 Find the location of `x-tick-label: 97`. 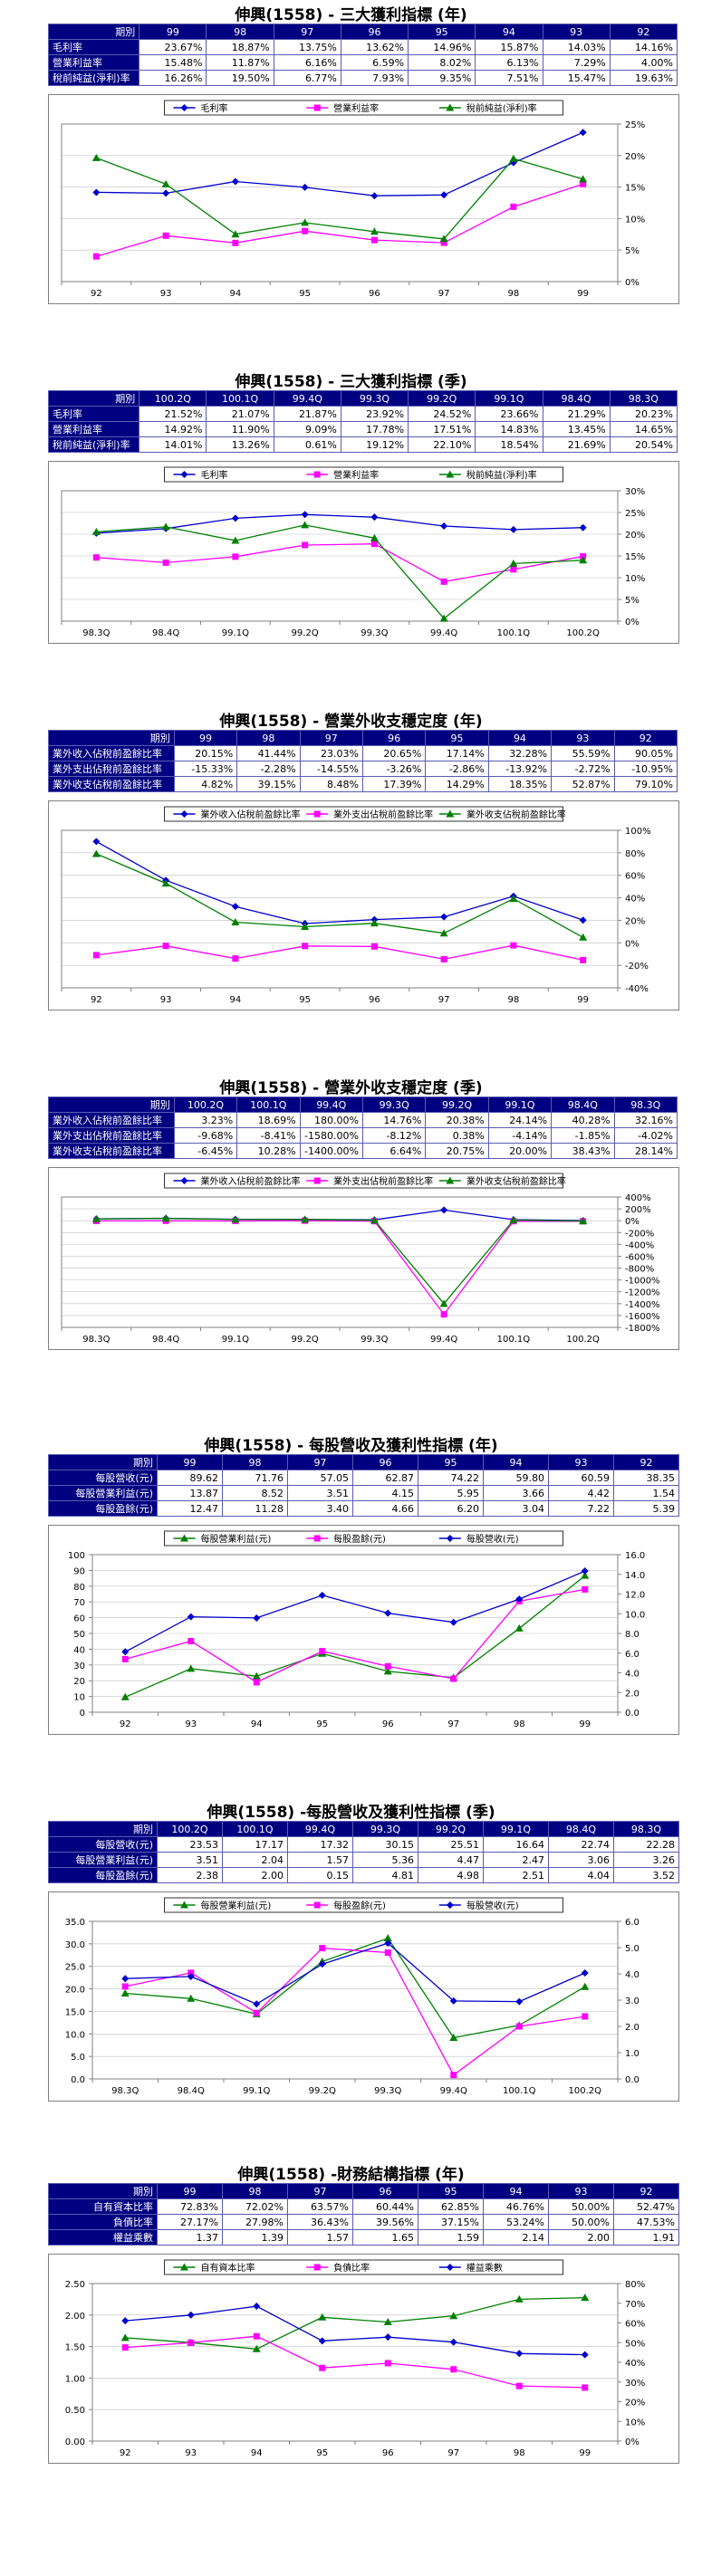

x-tick-label: 97 is located at coordinates (444, 1000).